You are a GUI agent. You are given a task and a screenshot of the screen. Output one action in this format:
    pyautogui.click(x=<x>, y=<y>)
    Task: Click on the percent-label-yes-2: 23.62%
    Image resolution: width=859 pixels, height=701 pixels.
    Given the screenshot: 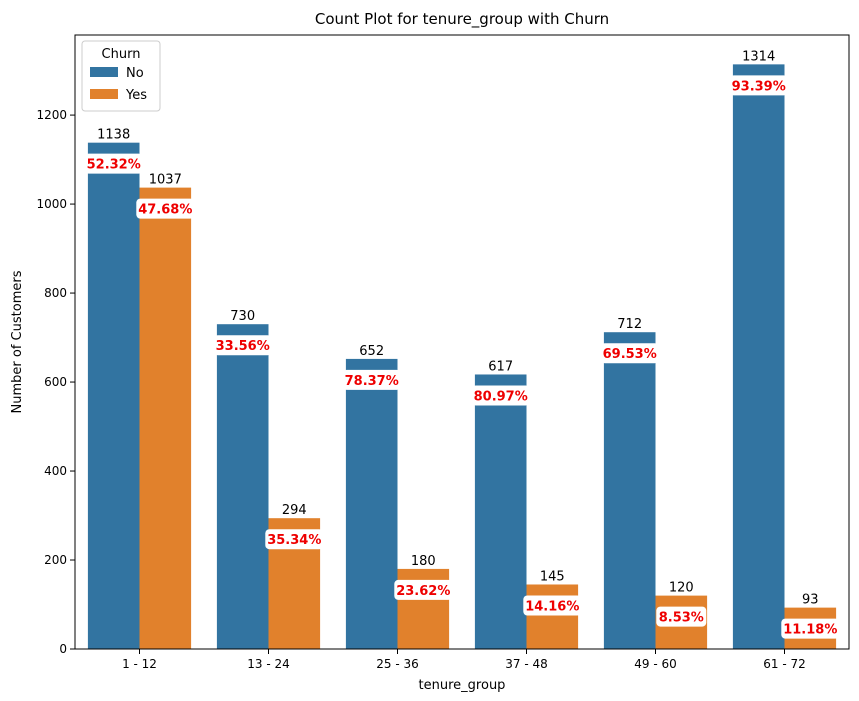 What is the action you would take?
    pyautogui.click(x=423, y=591)
    